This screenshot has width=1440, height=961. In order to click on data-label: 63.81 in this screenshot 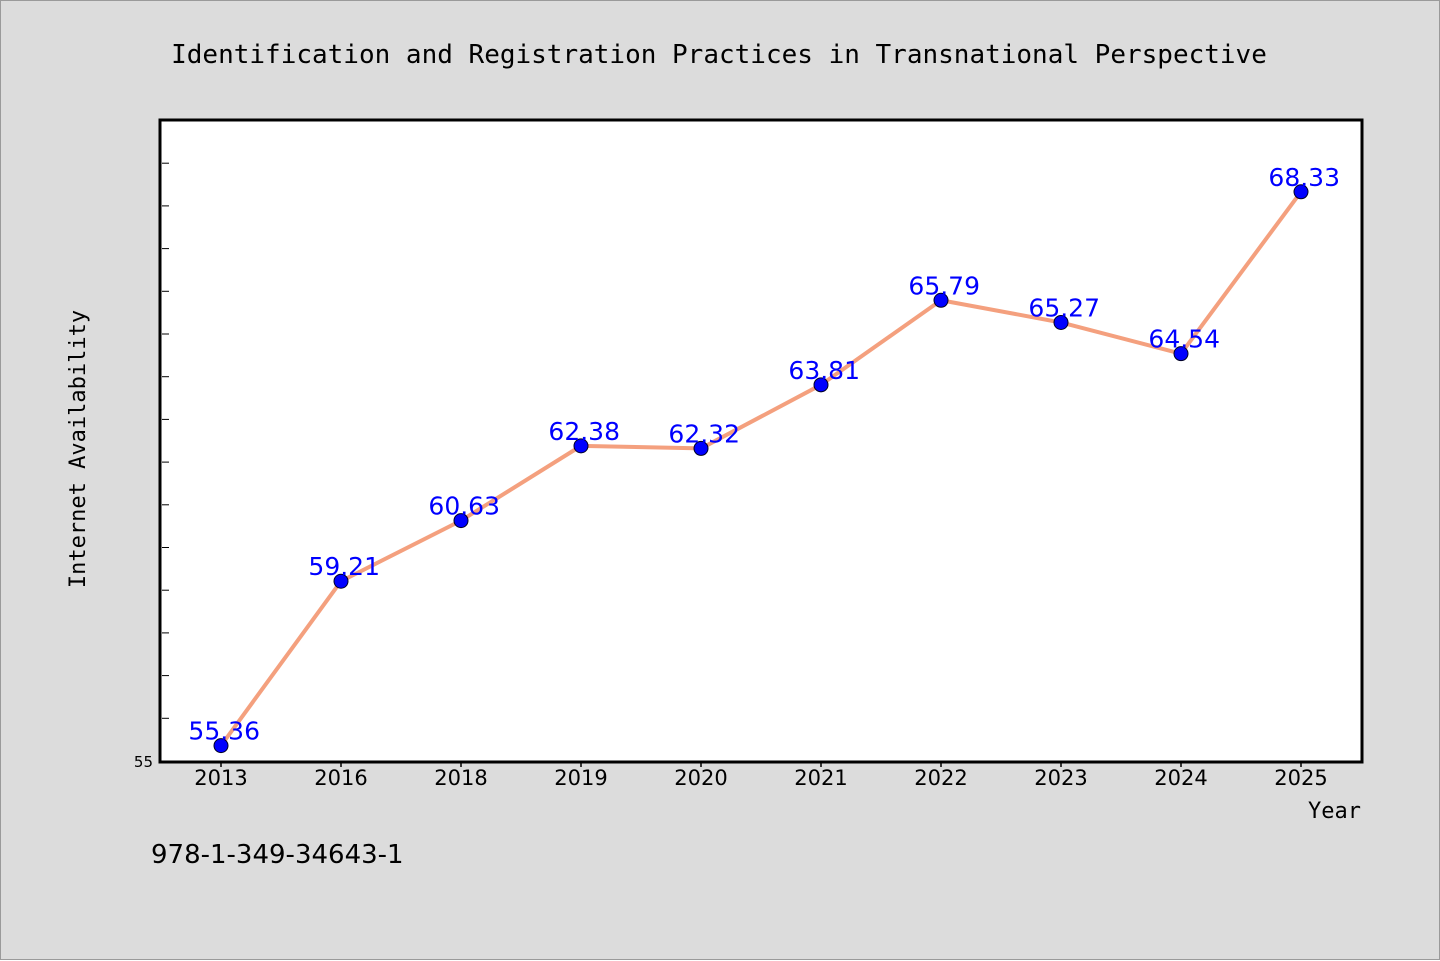, I will do `click(824, 370)`.